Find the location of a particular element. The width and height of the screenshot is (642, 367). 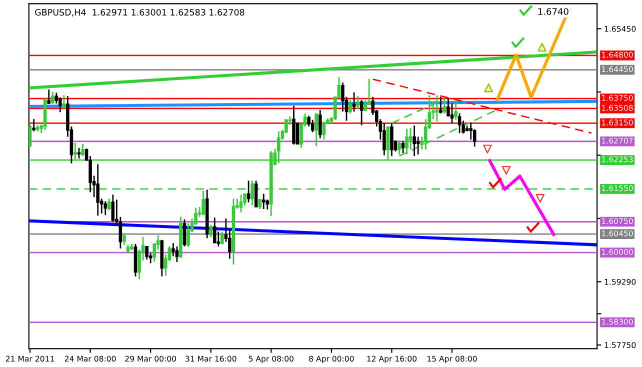

annotation: 1.6740 is located at coordinates (553, 11).